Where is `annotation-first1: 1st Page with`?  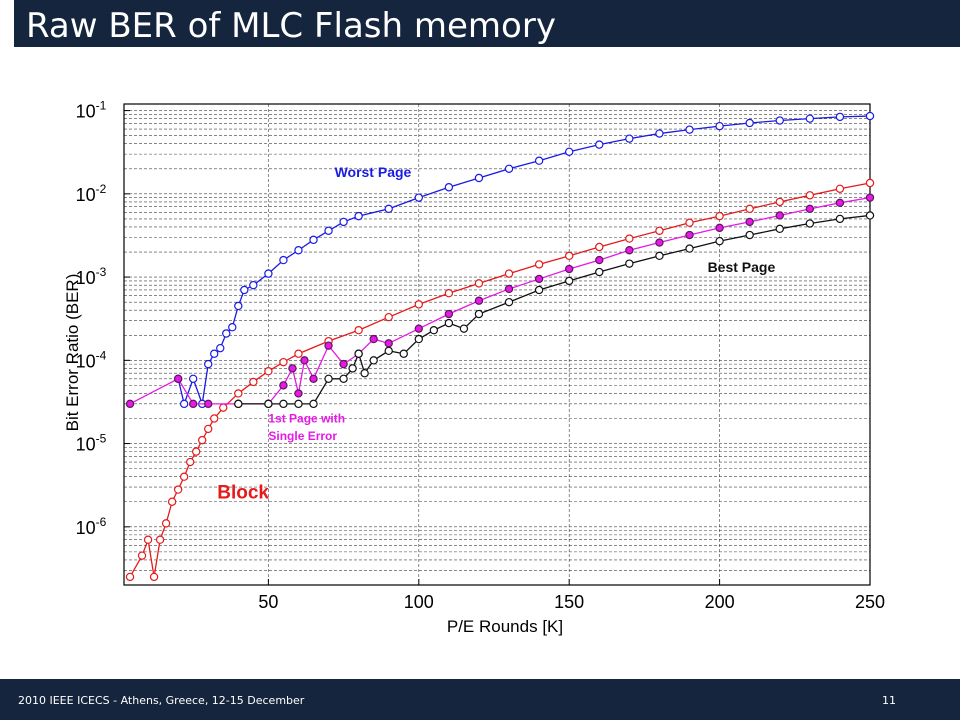
annotation-first1: 1st Page with is located at coordinates (306, 418).